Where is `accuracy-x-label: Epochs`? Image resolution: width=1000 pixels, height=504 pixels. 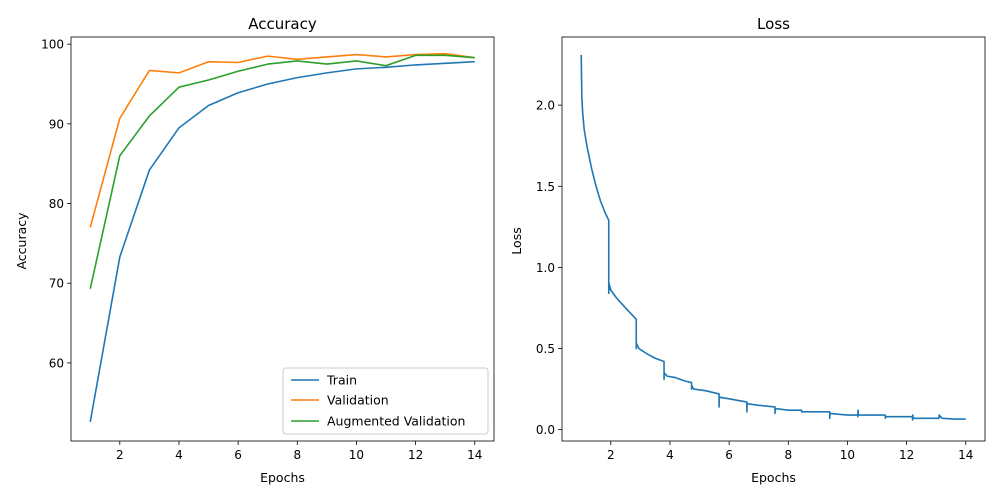 accuracy-x-label: Epochs is located at coordinates (282, 477).